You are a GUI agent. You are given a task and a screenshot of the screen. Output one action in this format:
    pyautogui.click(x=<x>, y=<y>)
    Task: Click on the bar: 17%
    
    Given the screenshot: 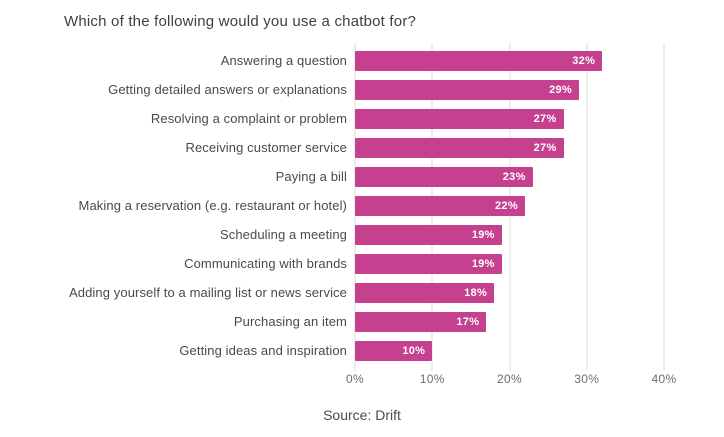 What is the action you would take?
    pyautogui.click(x=421, y=321)
    